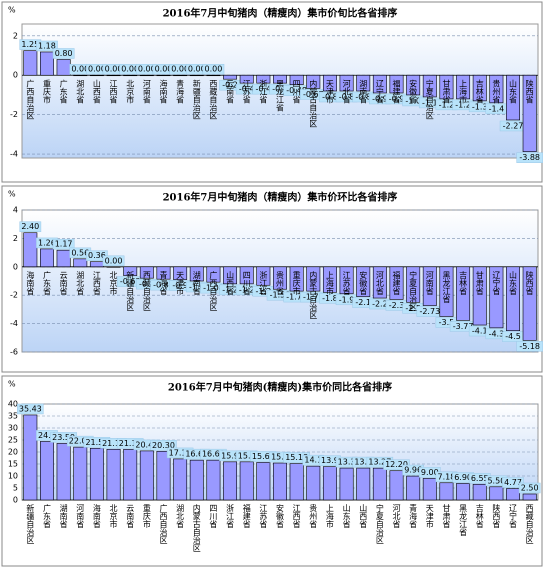 This screenshot has height=568, width=544. Describe the element at coordinates (313, 460) in the screenshot. I see `value-label: 14.1` at that location.